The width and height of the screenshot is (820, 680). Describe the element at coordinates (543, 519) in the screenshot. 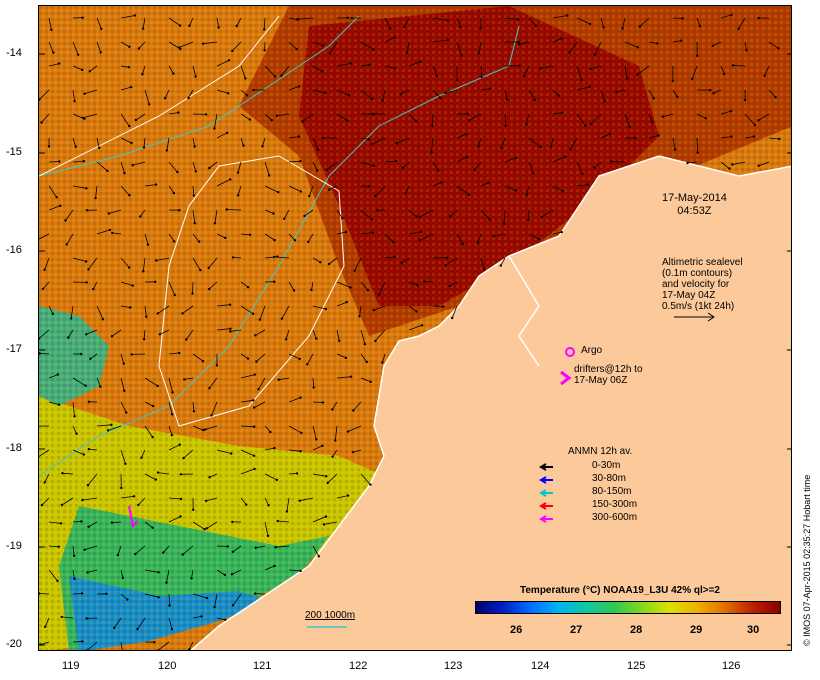

I see `legend-arrow-head` at that location.